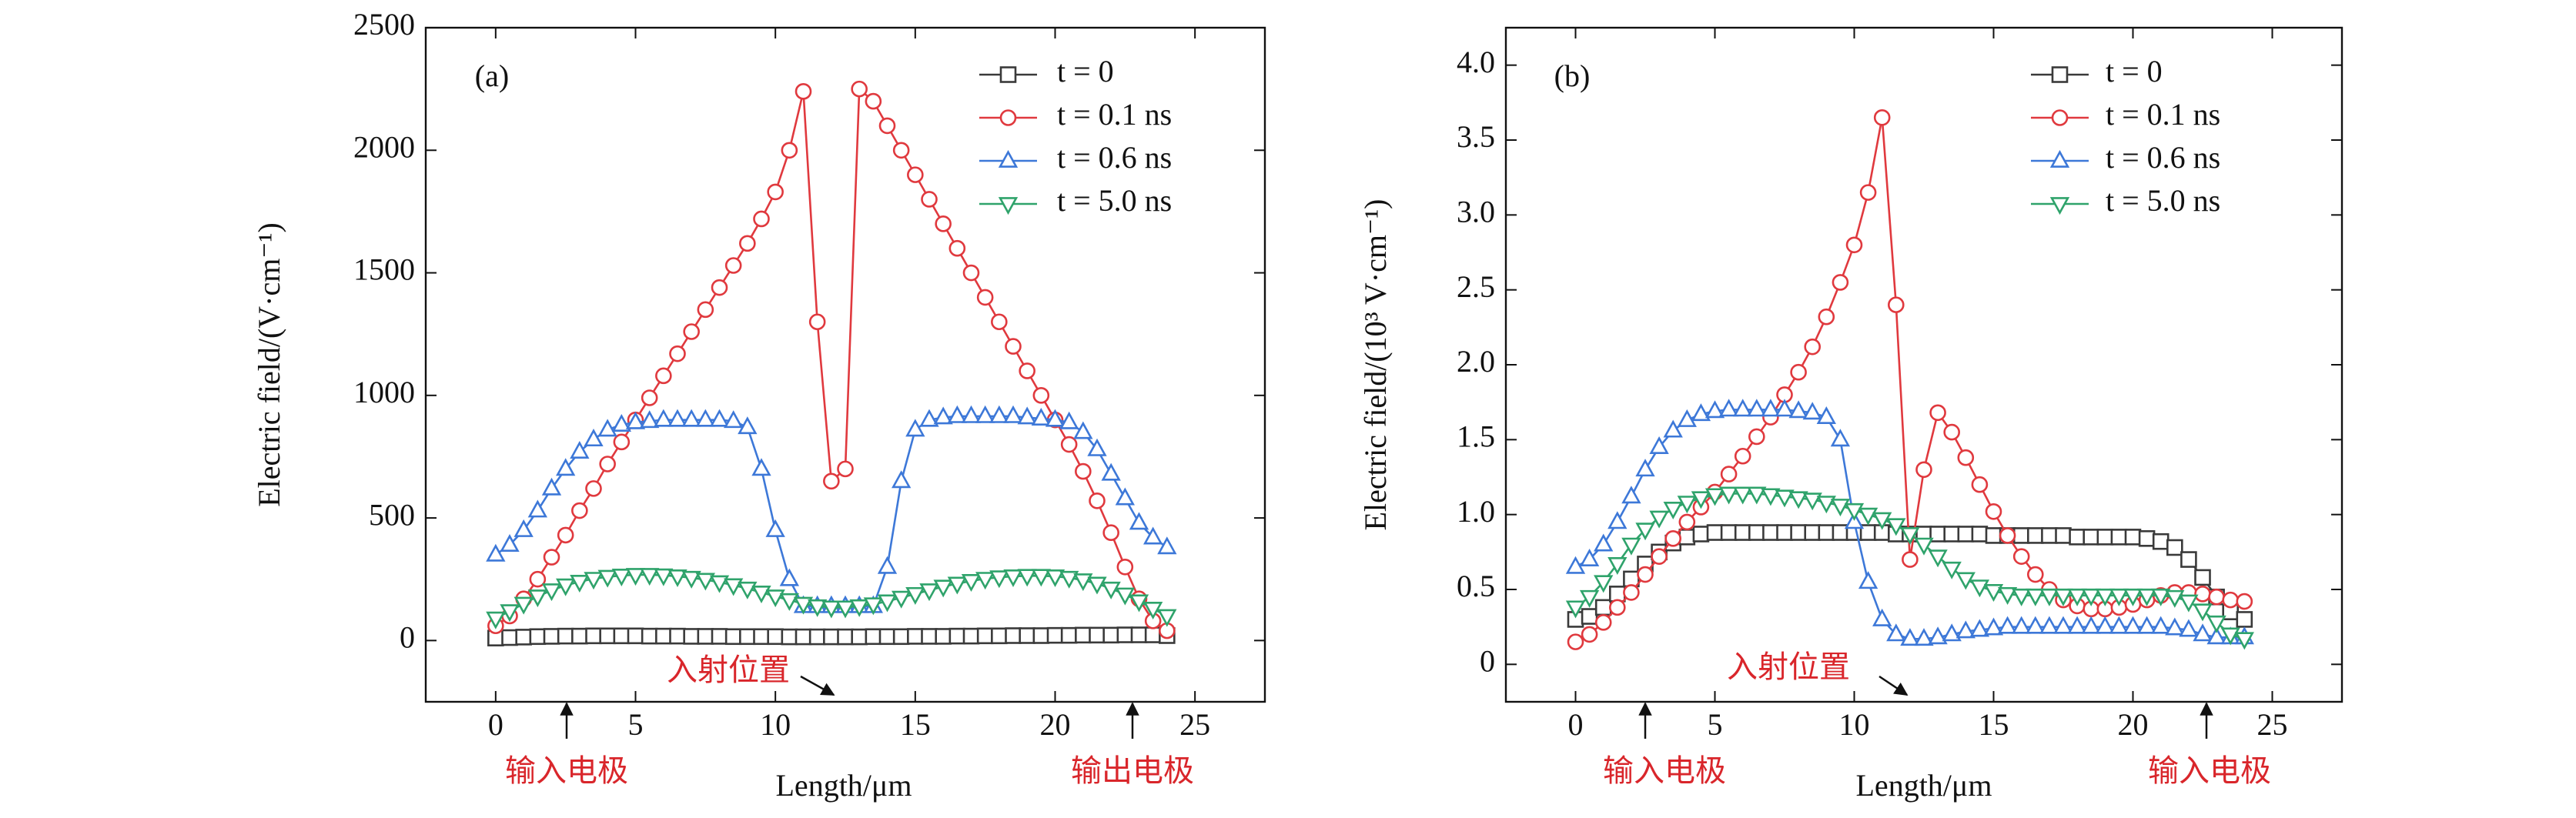 The height and width of the screenshot is (818, 2576). I want to click on x-tick-label: 10, so click(776, 724).